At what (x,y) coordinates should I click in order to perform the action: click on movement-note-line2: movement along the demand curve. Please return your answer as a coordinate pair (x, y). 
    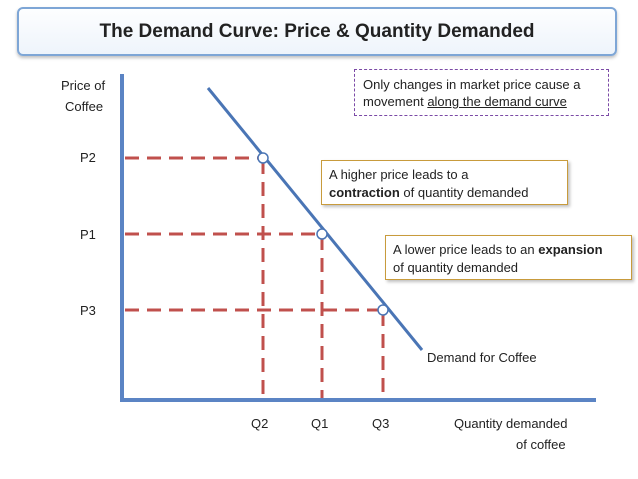
    Looking at the image, I should click on (481, 101).